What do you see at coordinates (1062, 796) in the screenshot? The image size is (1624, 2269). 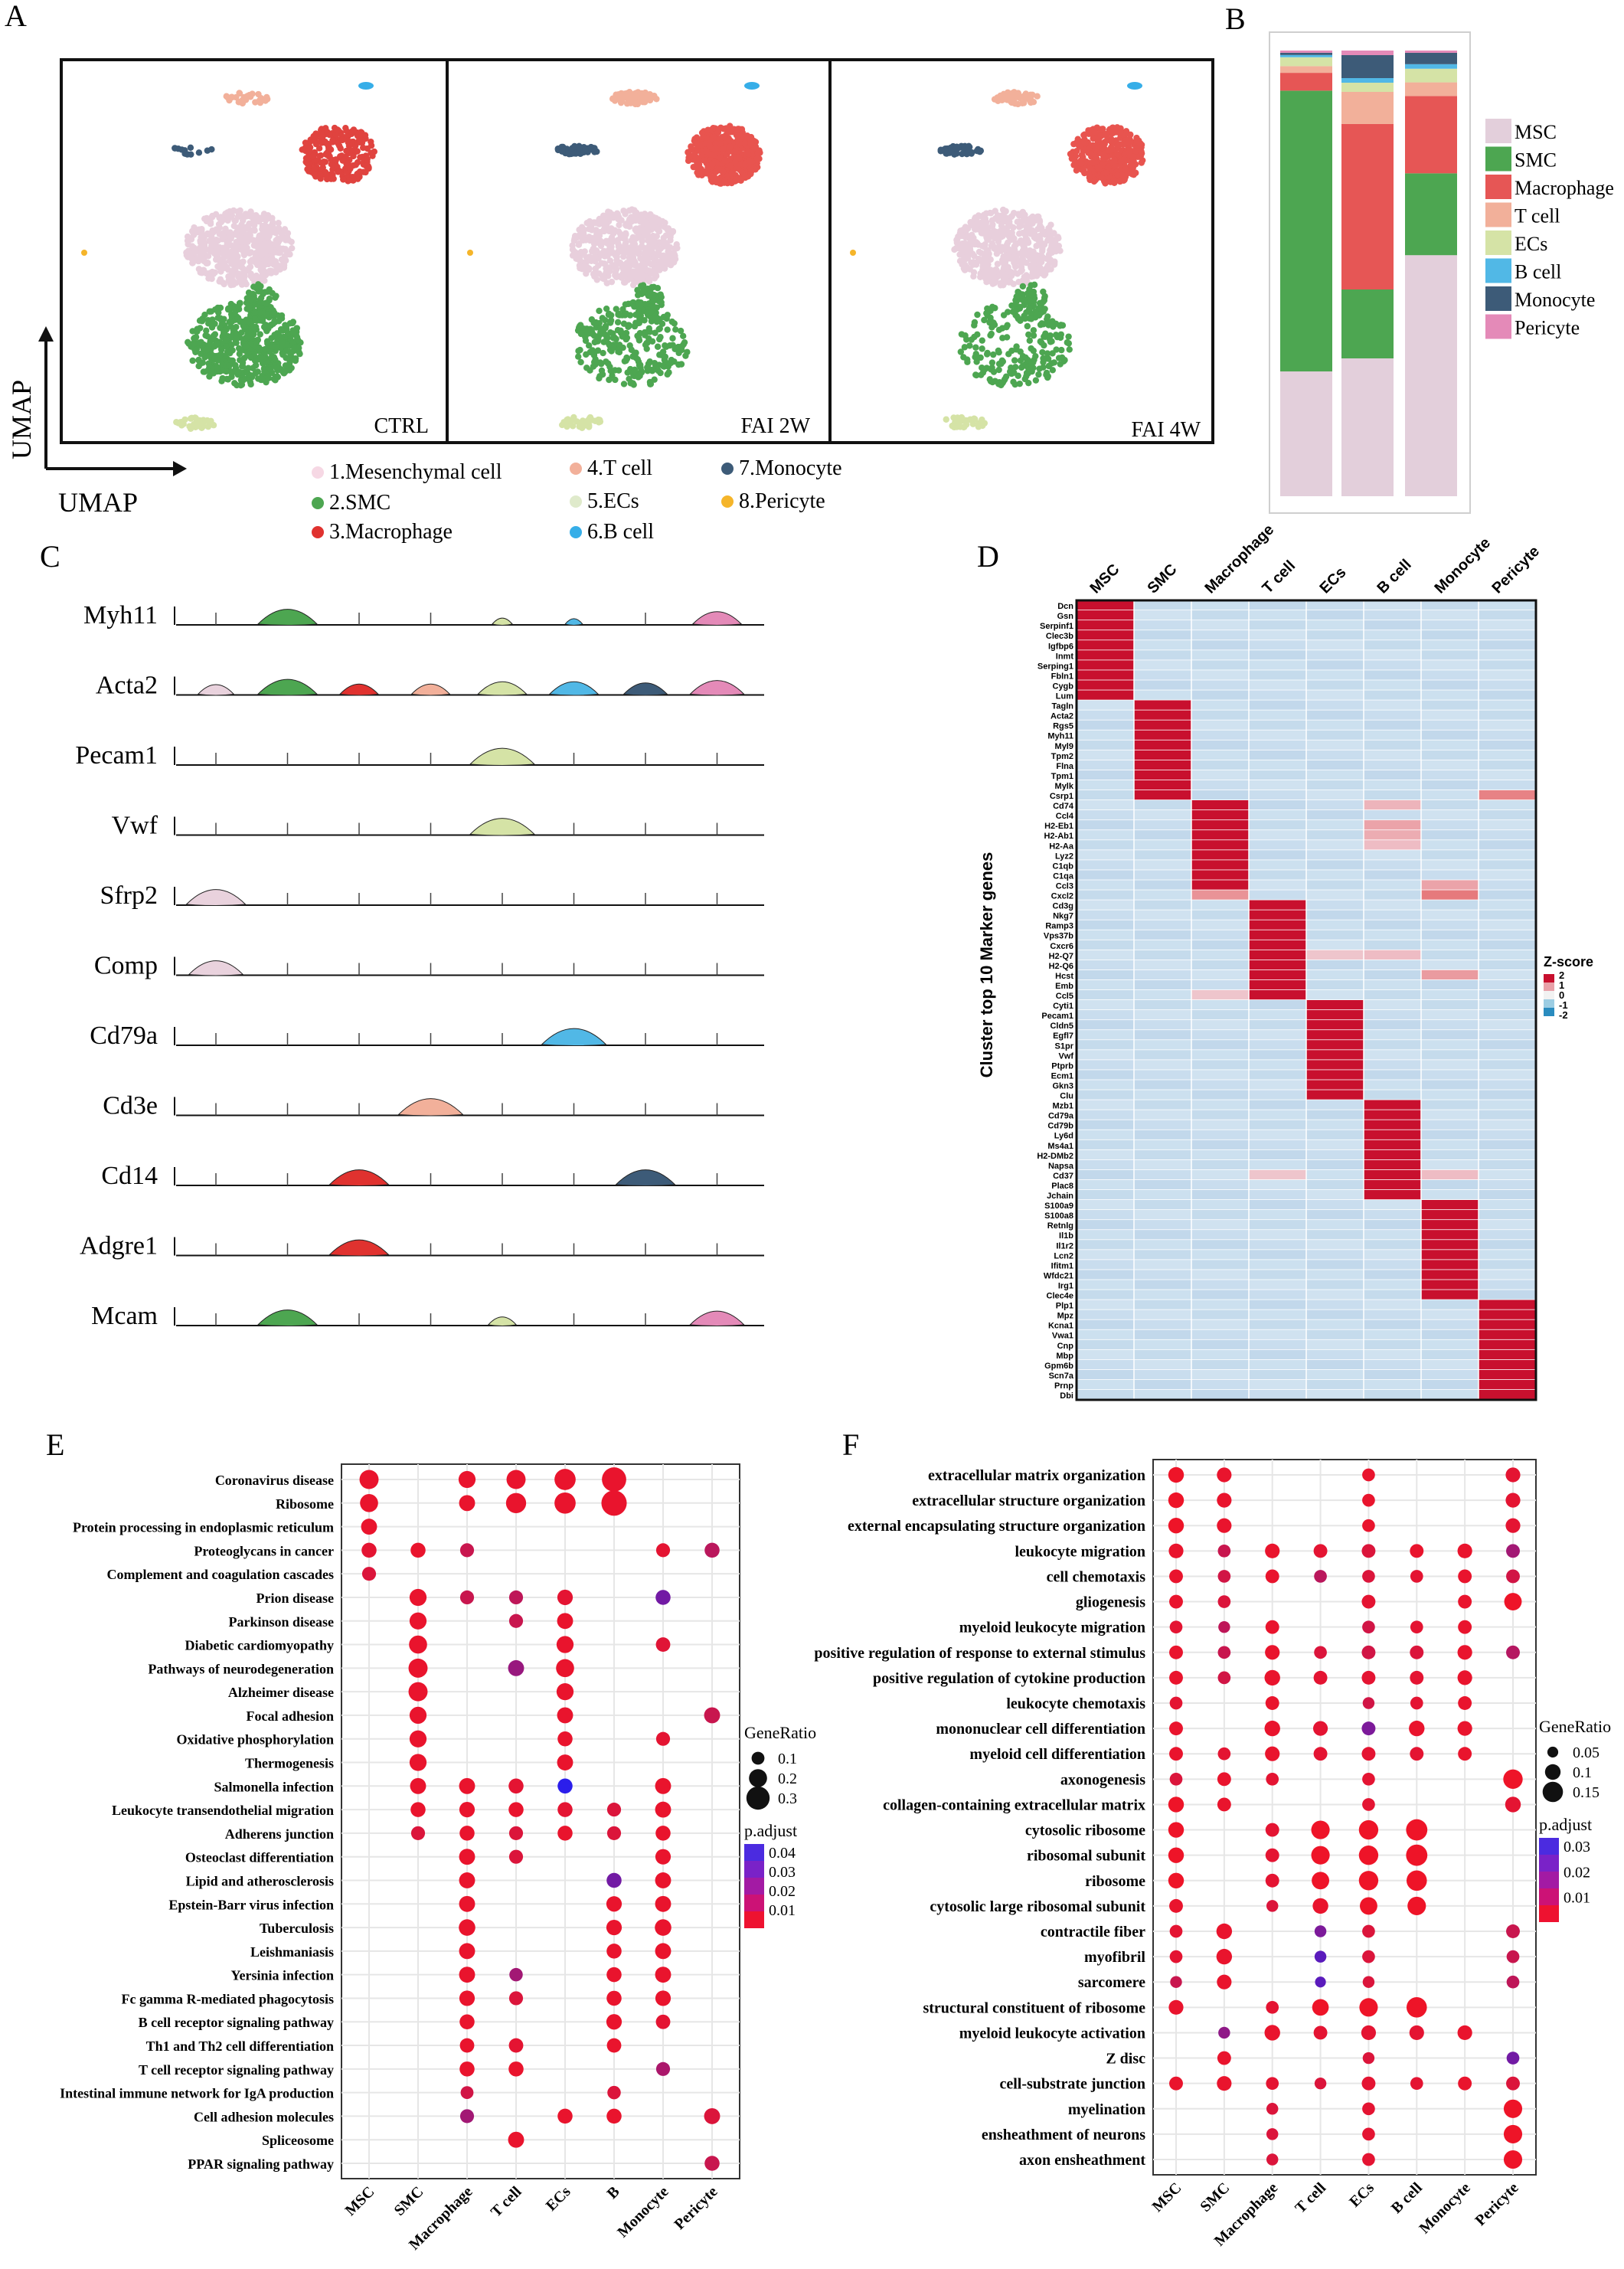 I see `heatmap-gene-label: Csrp1` at bounding box center [1062, 796].